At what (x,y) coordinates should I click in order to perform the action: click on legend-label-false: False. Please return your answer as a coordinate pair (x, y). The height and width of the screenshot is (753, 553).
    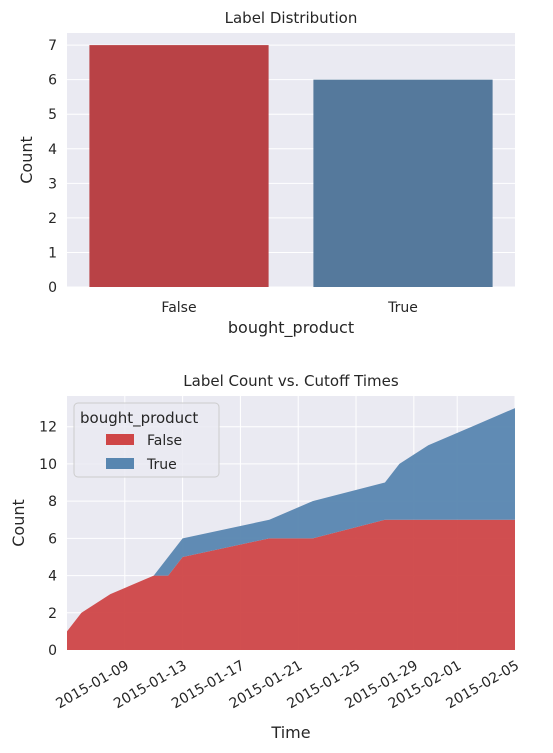
    Looking at the image, I should click on (164, 441).